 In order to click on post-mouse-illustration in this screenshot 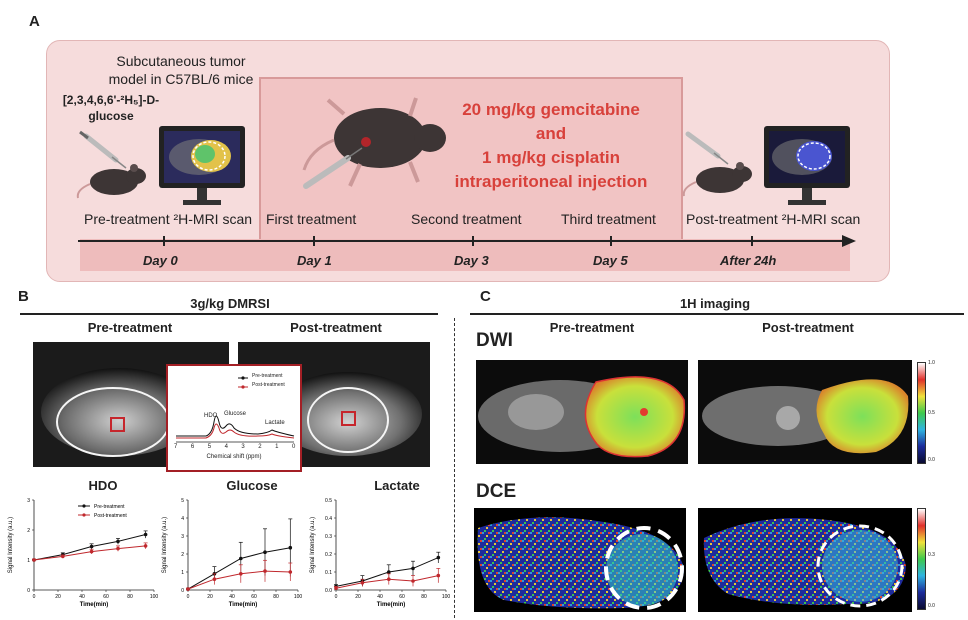, I will do `click(717, 164)`.